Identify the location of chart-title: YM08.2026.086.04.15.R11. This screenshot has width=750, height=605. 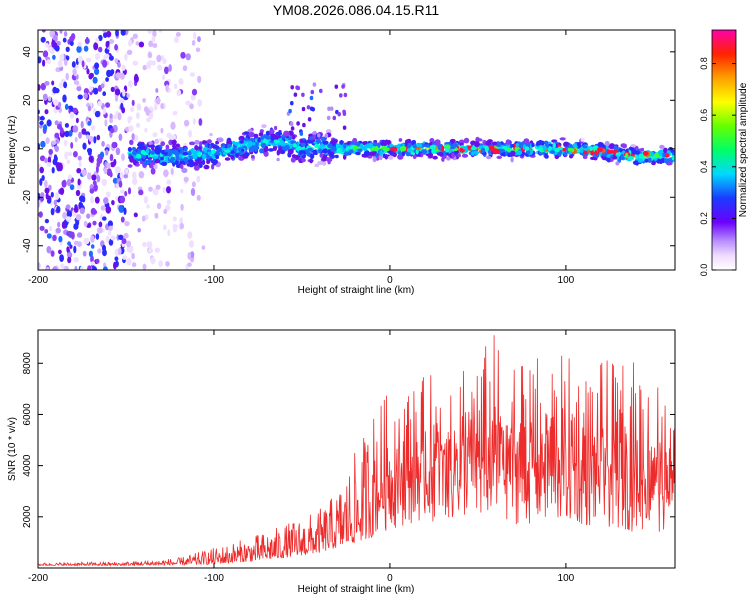
(356, 10).